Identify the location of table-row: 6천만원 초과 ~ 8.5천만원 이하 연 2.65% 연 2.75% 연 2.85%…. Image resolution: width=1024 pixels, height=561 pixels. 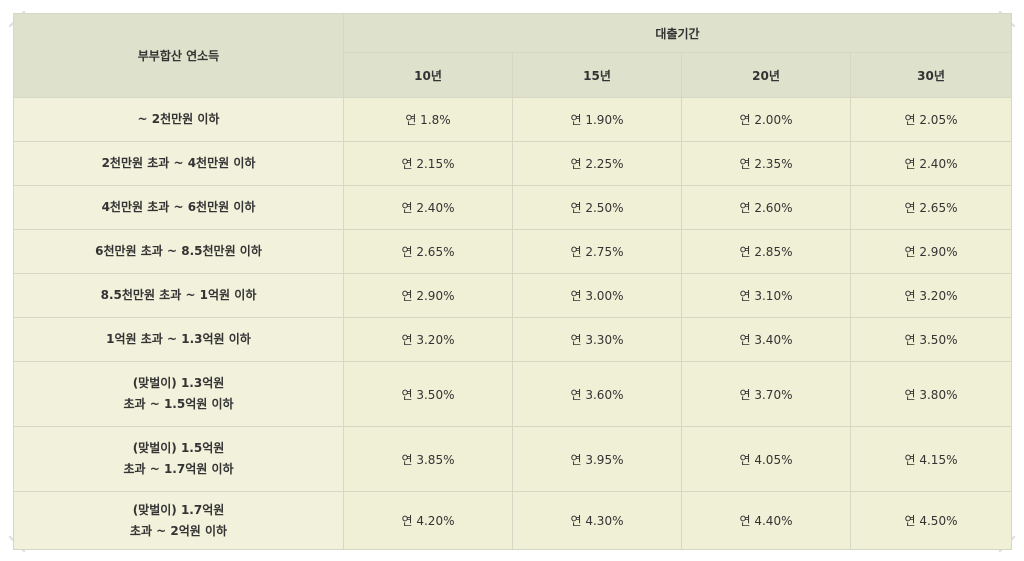
(512, 251).